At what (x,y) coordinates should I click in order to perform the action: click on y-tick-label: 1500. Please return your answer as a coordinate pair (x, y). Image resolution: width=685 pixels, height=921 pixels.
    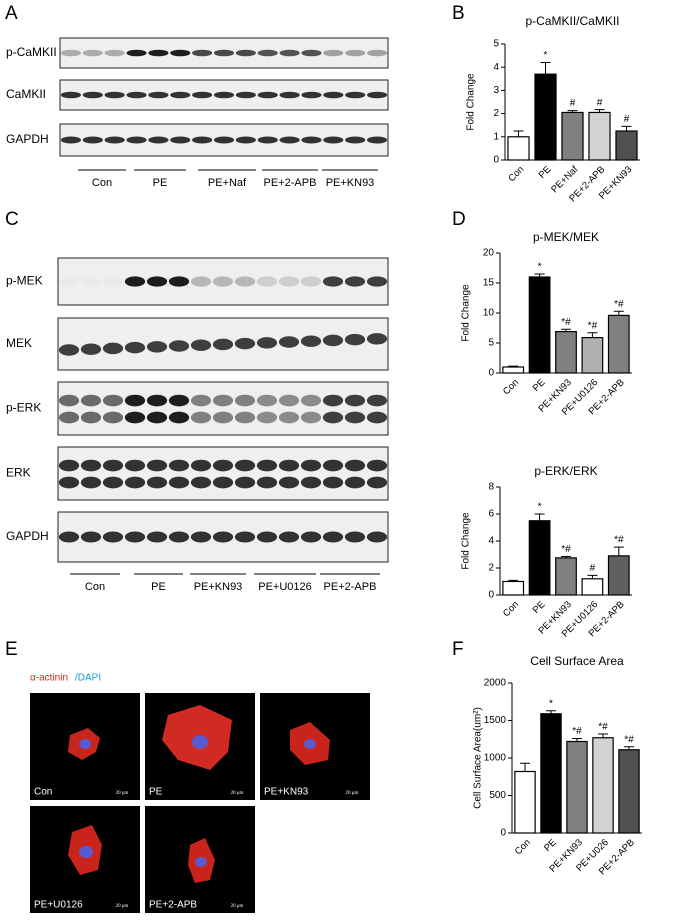
    Looking at the image, I should click on (495, 720).